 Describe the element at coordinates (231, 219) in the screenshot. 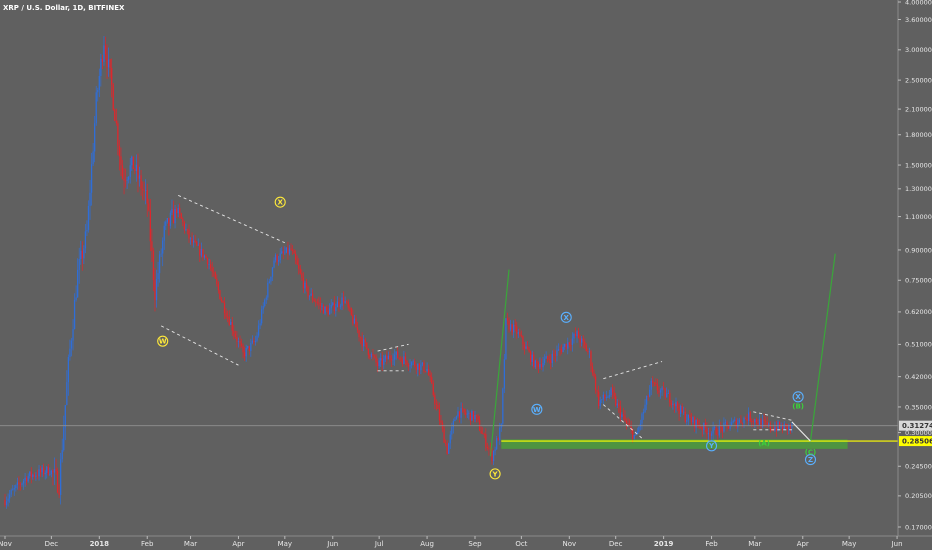

I see `pattern-dashed-line` at that location.